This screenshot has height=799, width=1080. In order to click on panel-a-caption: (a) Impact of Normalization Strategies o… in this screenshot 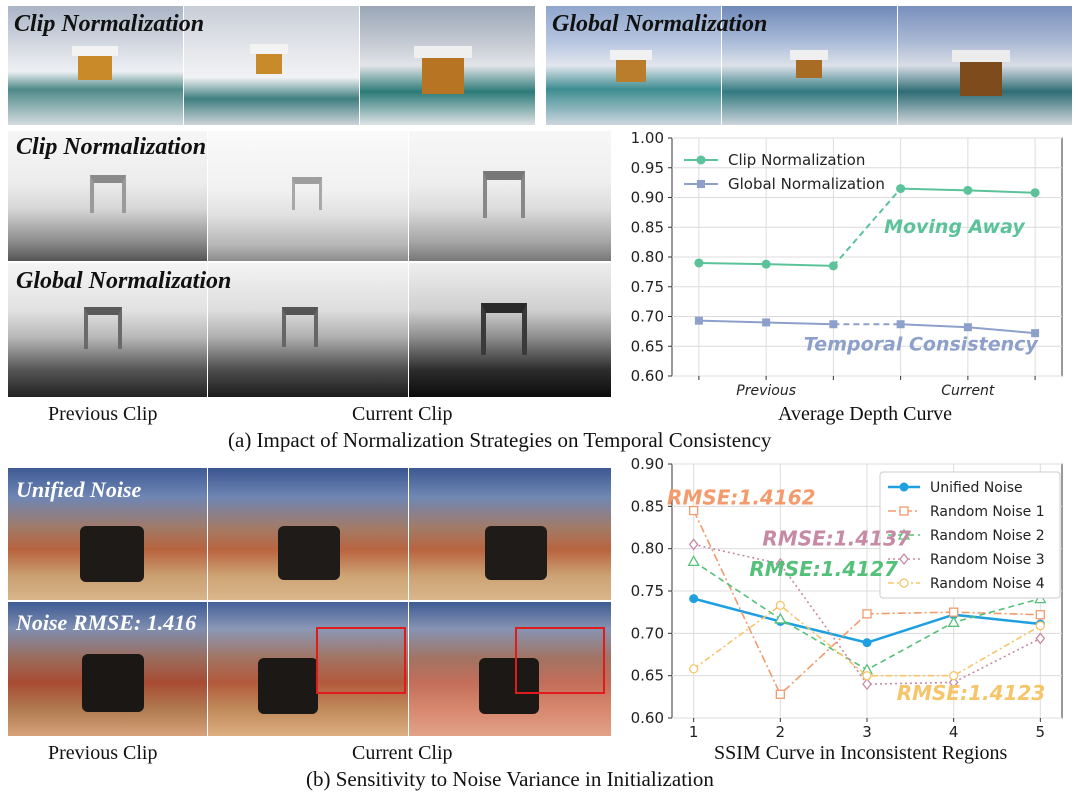, I will do `click(500, 440)`.